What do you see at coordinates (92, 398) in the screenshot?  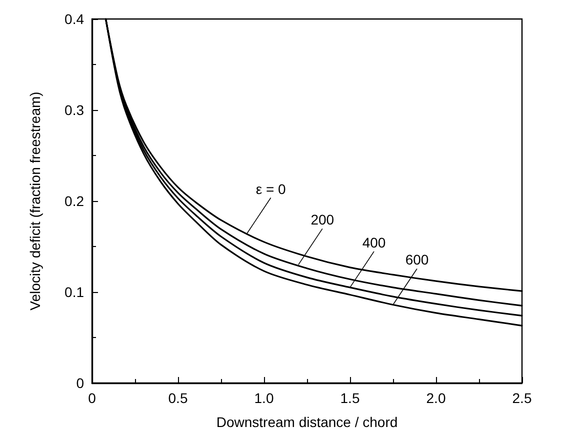 I see `x-tick-label: 0` at bounding box center [92, 398].